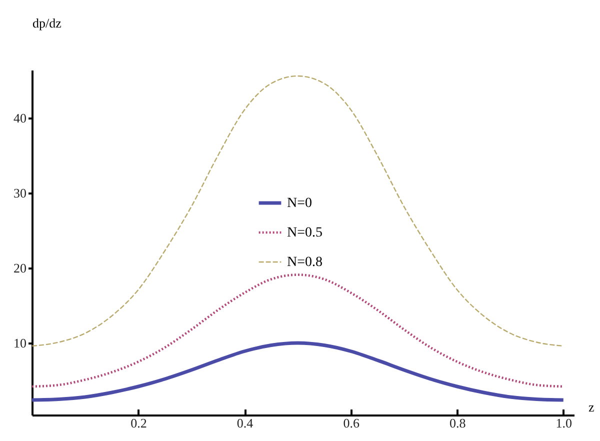  I want to click on line-series, so click(299, 371).